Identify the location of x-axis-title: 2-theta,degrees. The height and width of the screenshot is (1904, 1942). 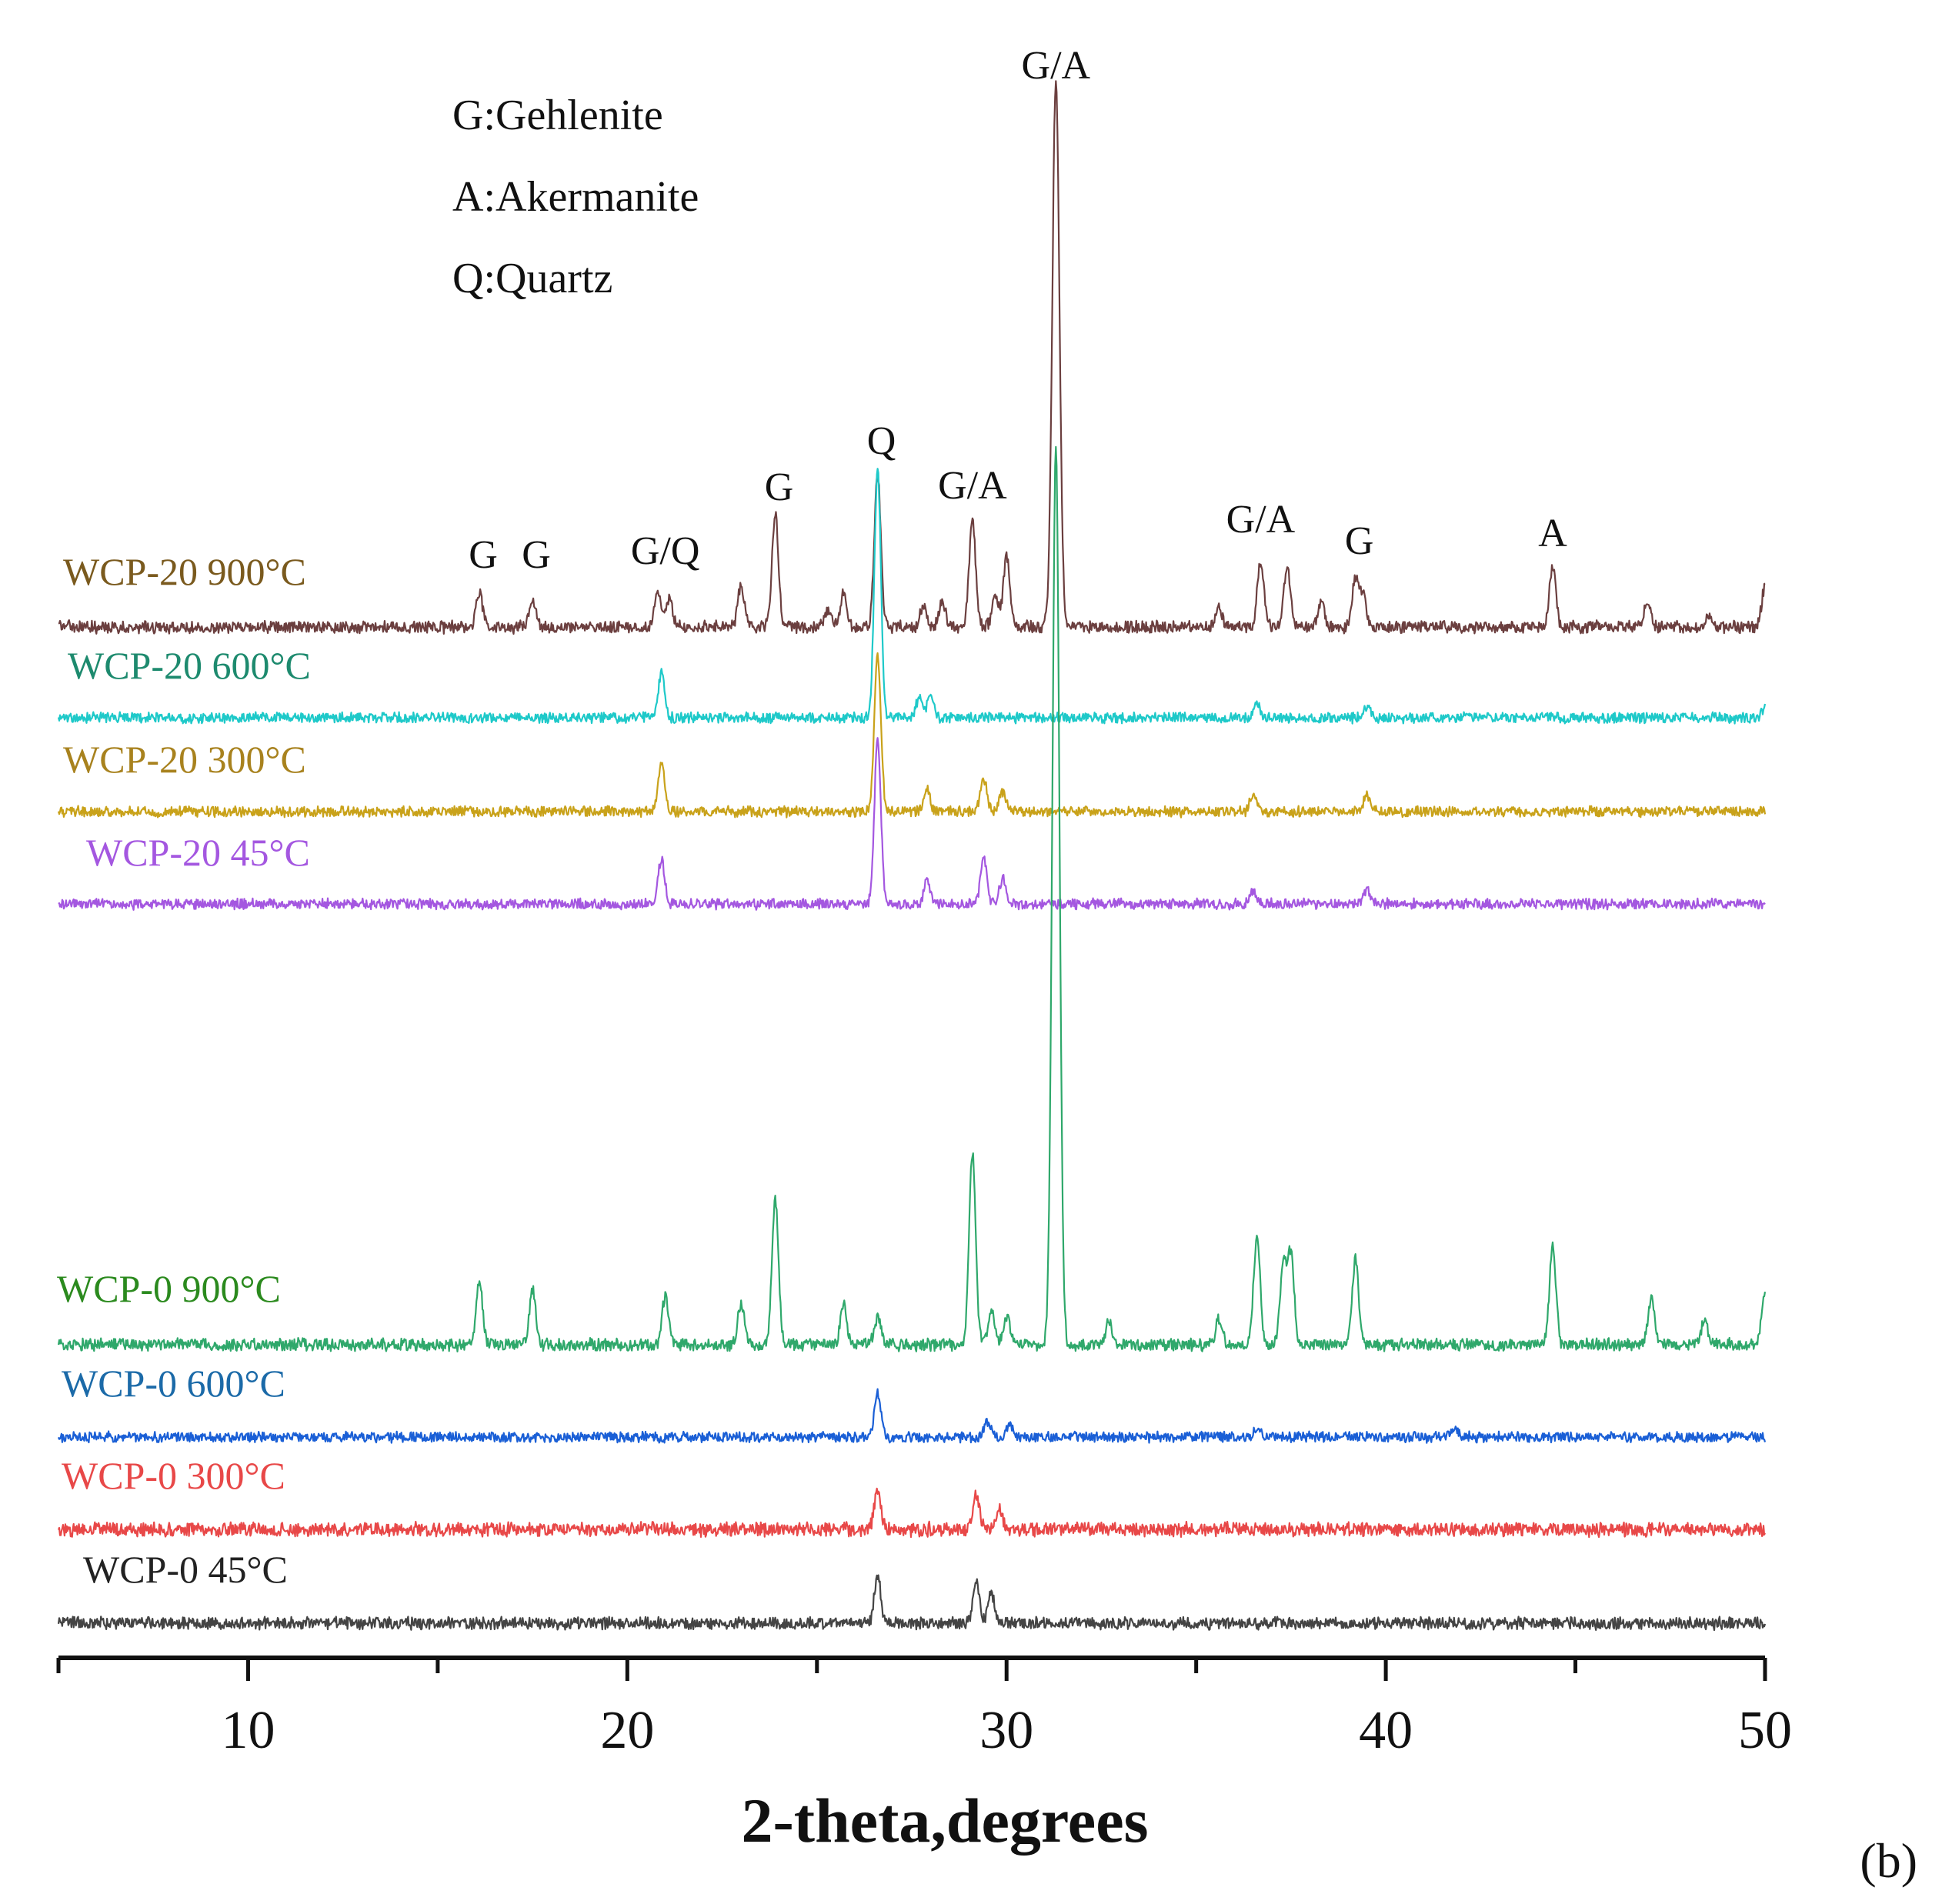
(944, 1821).